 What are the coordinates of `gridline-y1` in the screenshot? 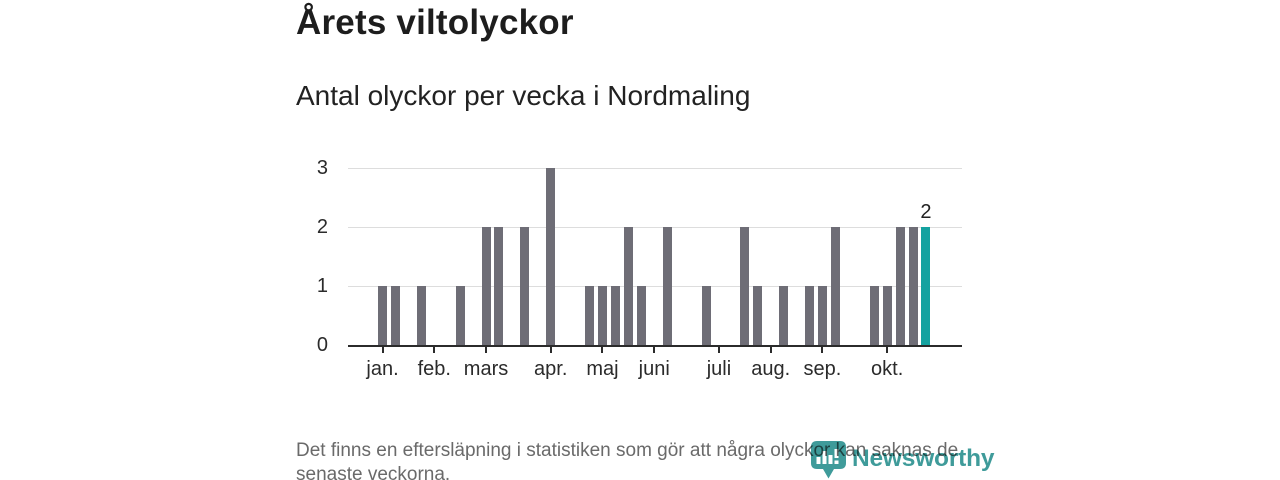 It's located at (655, 286).